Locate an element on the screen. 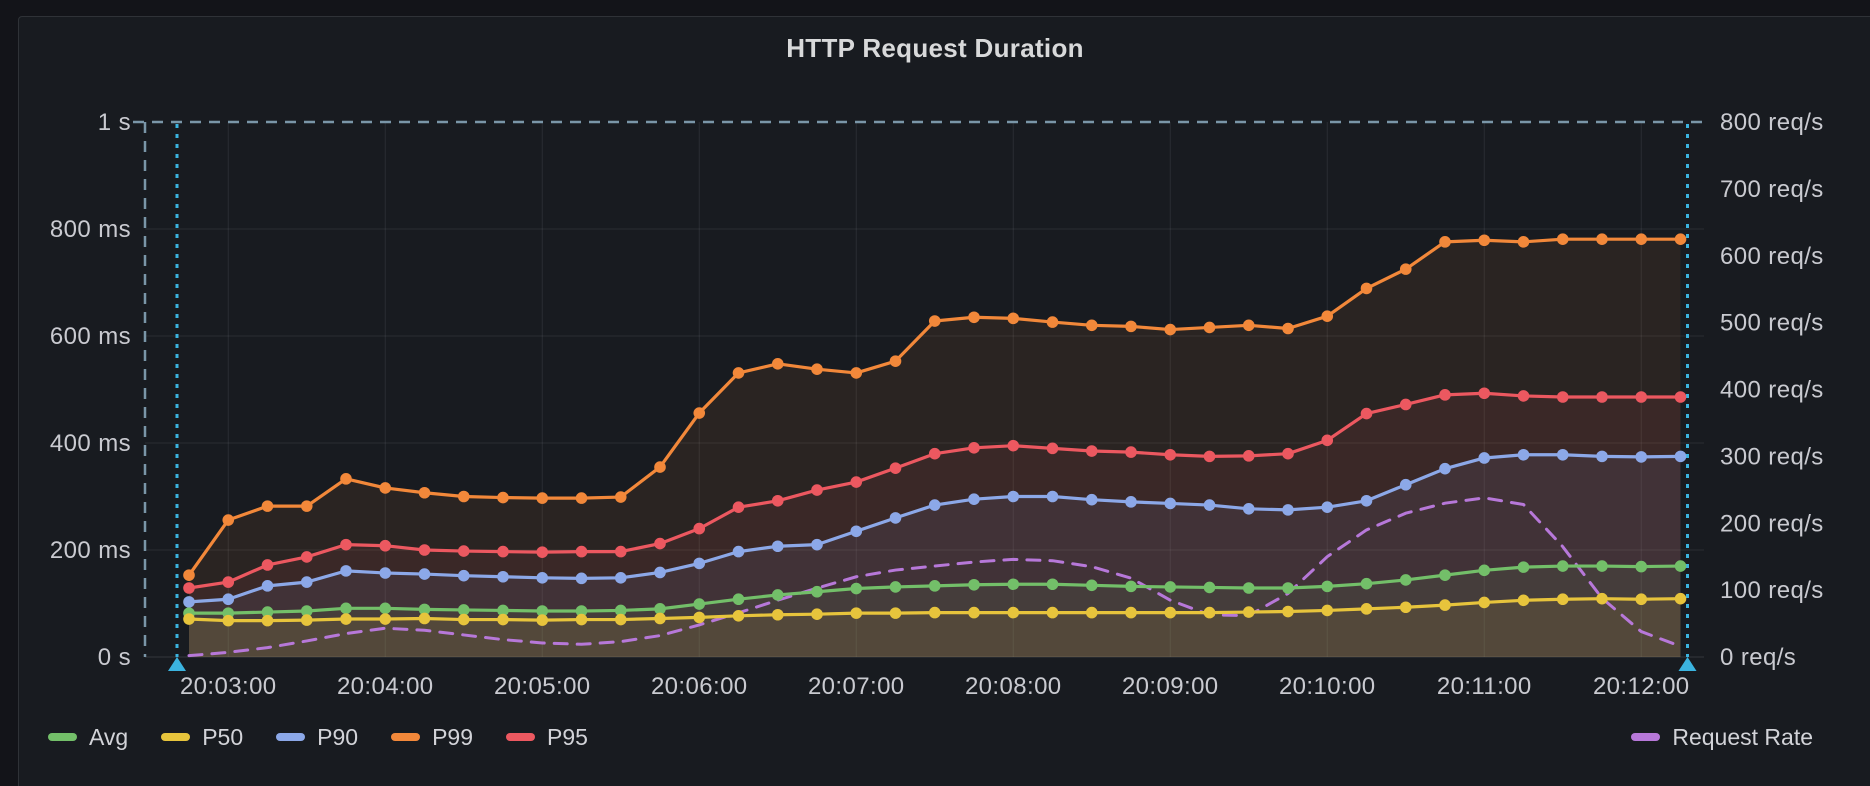 This screenshot has width=1870, height=786. panel-title: HTTP Request Duration is located at coordinates (935, 48).